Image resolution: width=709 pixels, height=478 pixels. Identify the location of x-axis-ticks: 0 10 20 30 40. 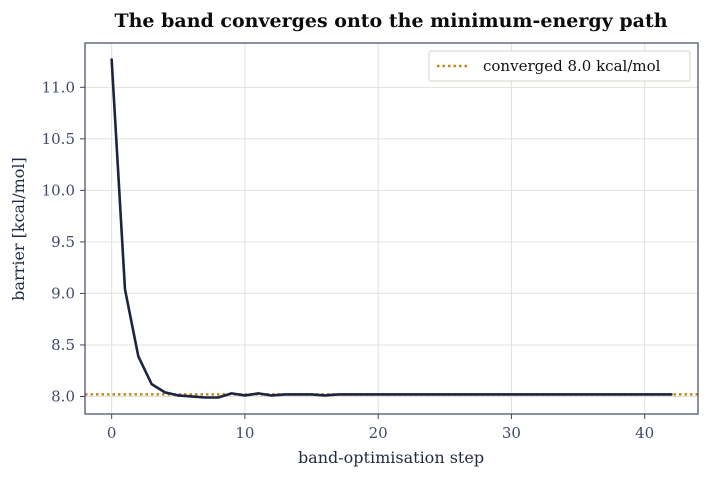
(380, 428).